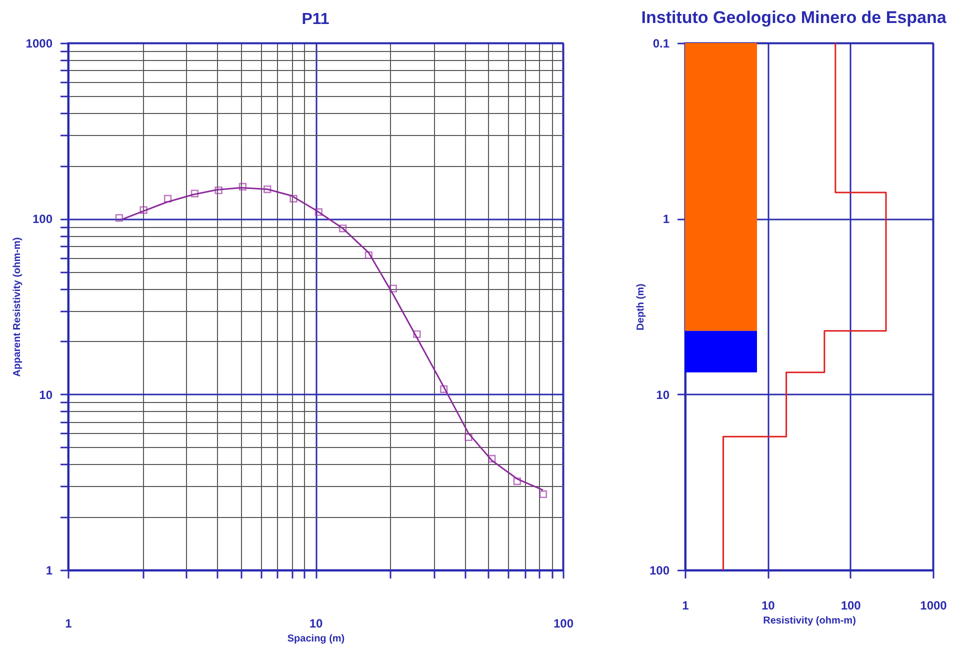 The image size is (959, 671). What do you see at coordinates (39, 43) in the screenshot?
I see `y-tick-label: 1000` at bounding box center [39, 43].